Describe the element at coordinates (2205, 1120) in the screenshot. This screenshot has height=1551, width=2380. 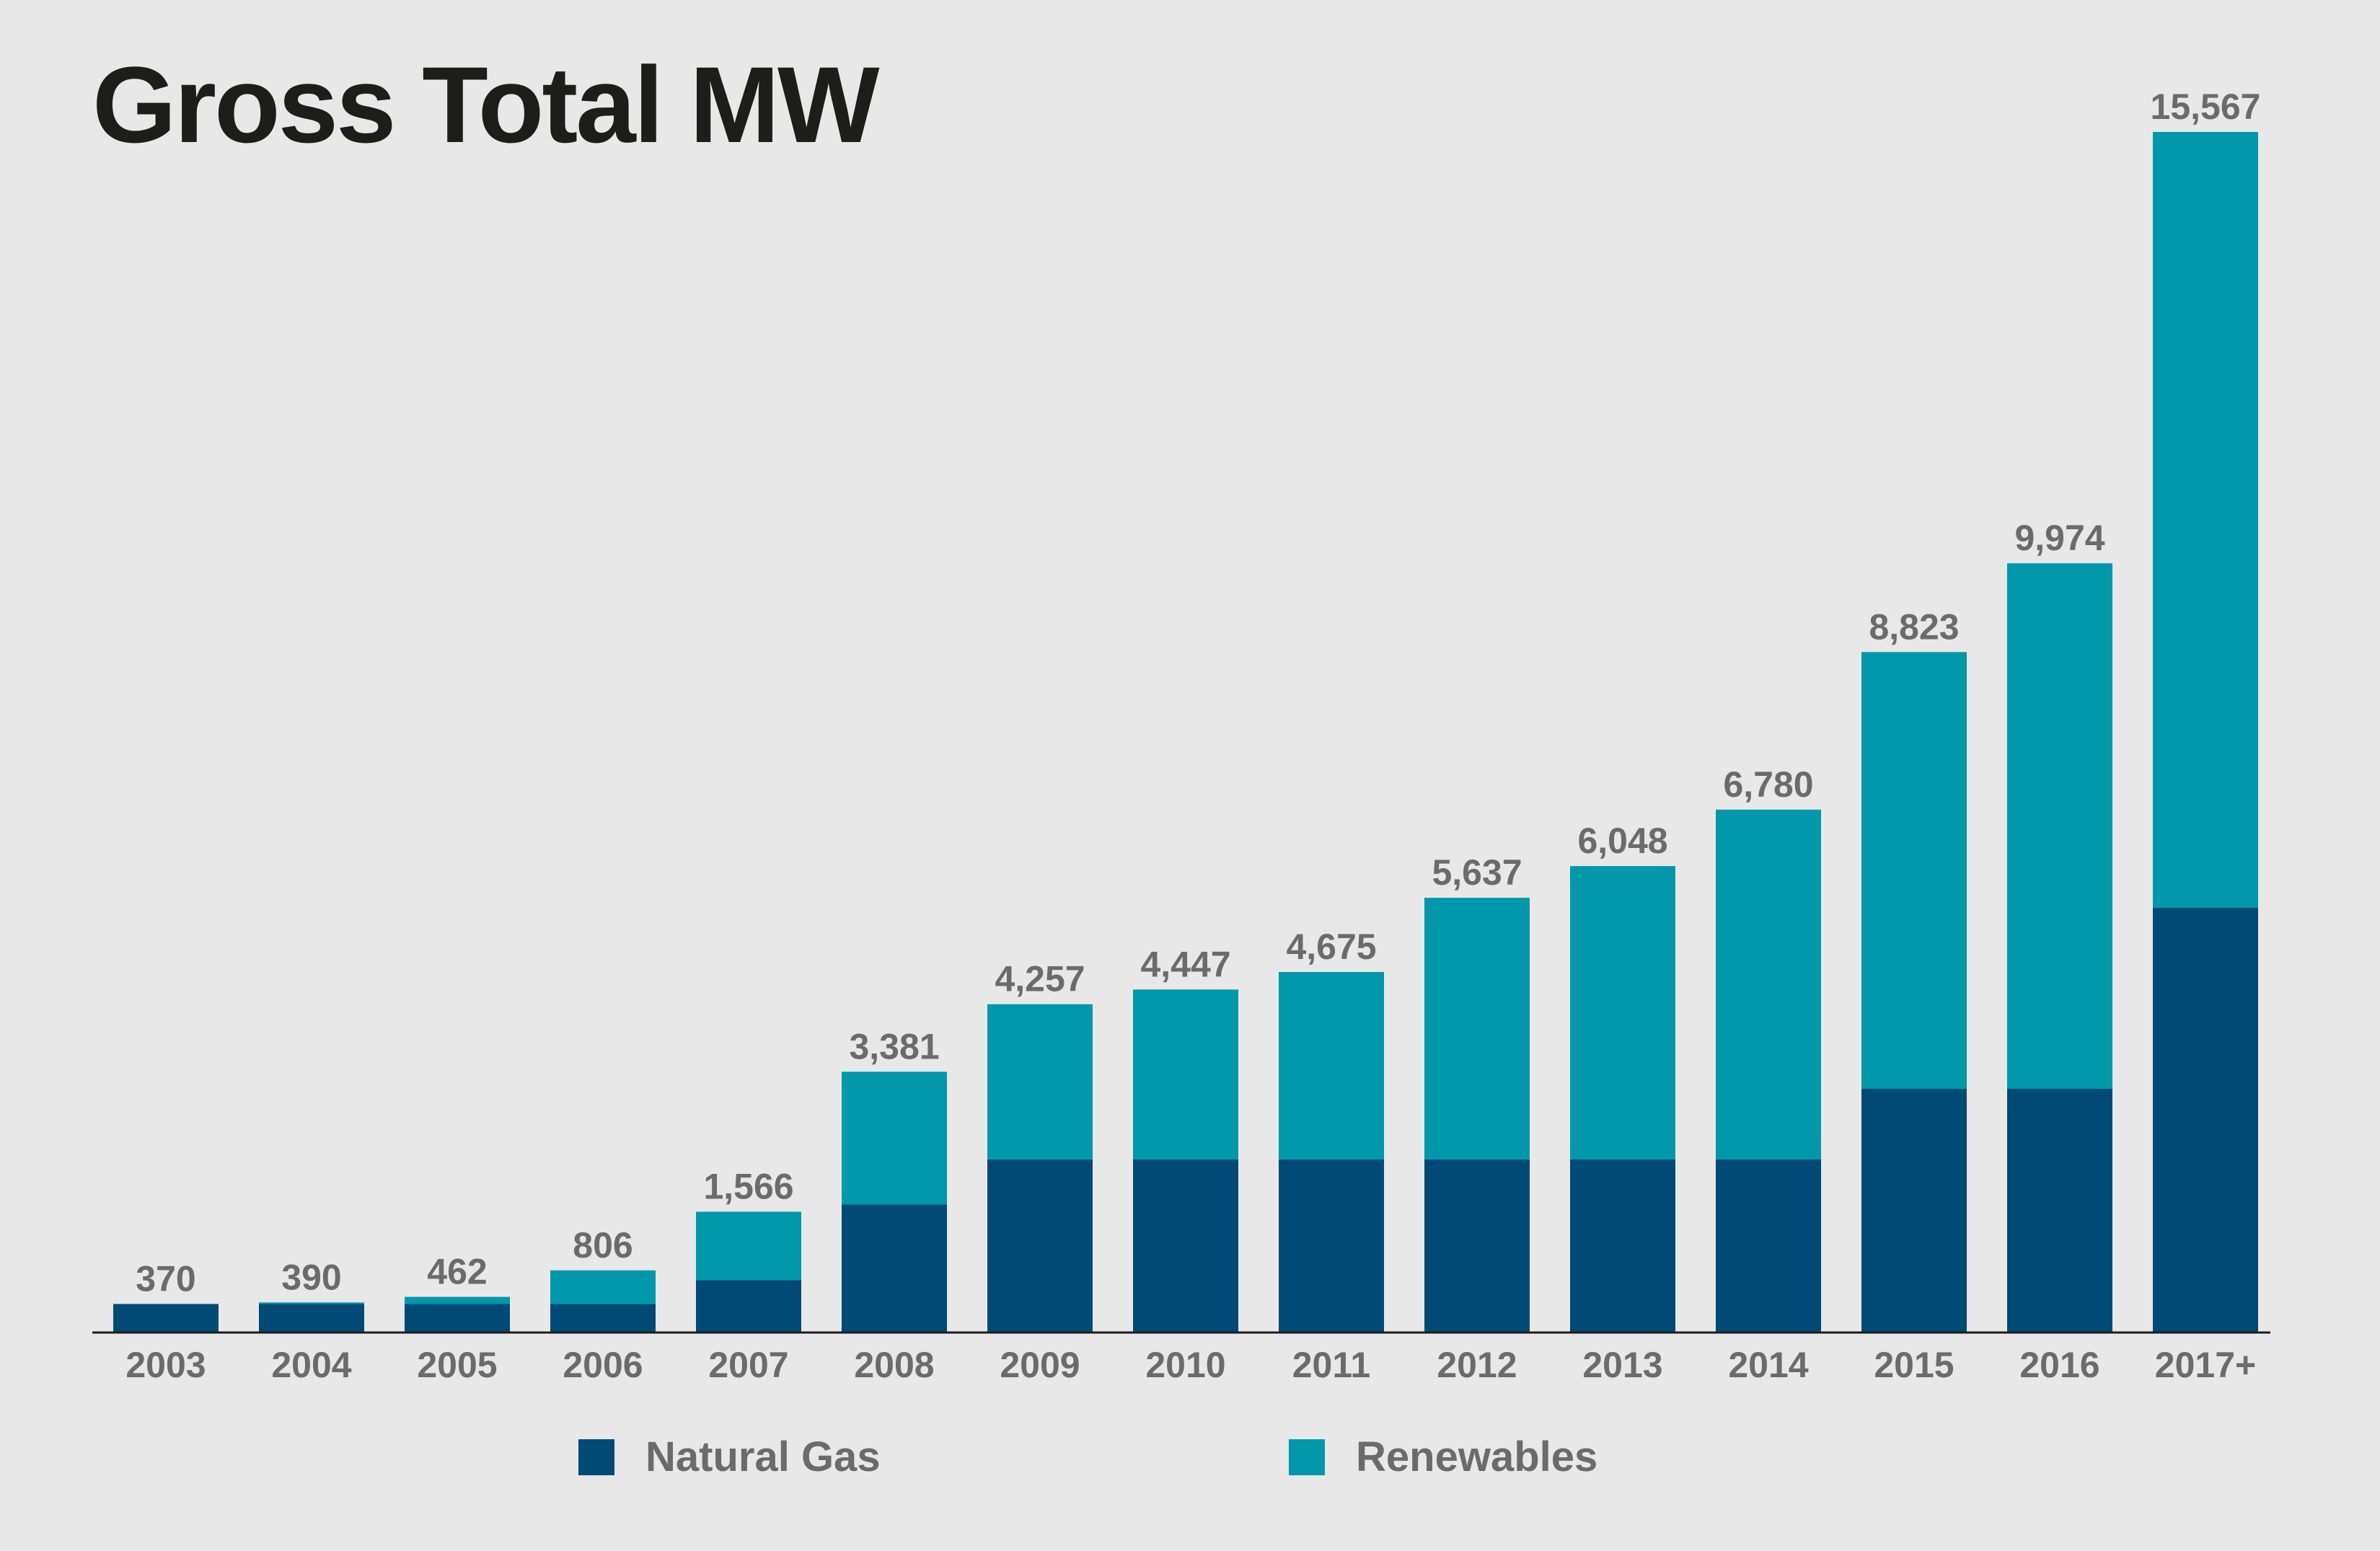
I see `bar-natural-gas-2017` at that location.